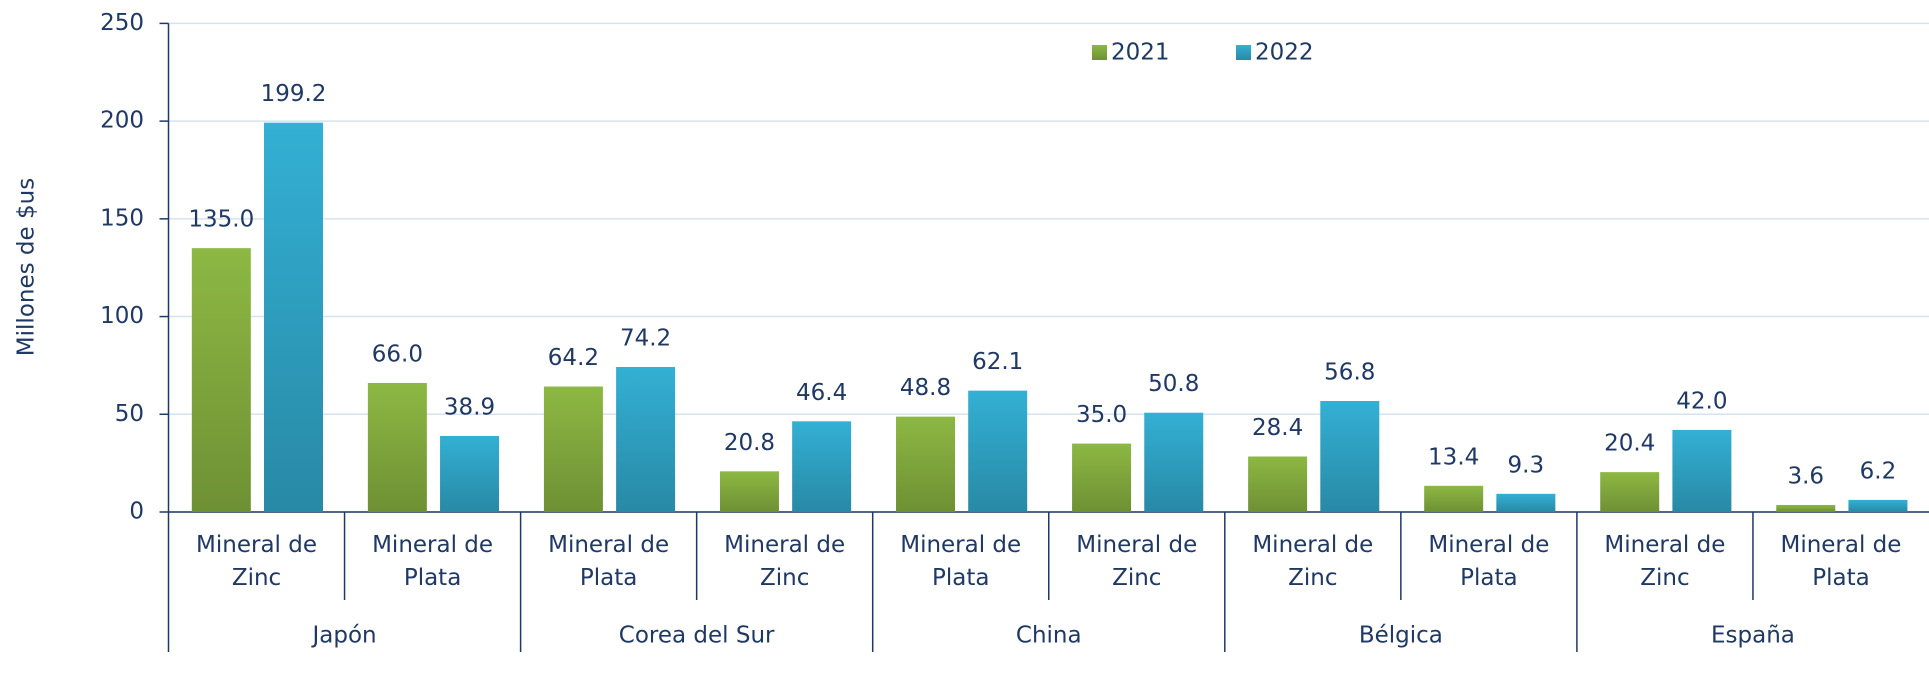 The height and width of the screenshot is (698, 1929). What do you see at coordinates (469, 407) in the screenshot?
I see `value-label: 38.9` at bounding box center [469, 407].